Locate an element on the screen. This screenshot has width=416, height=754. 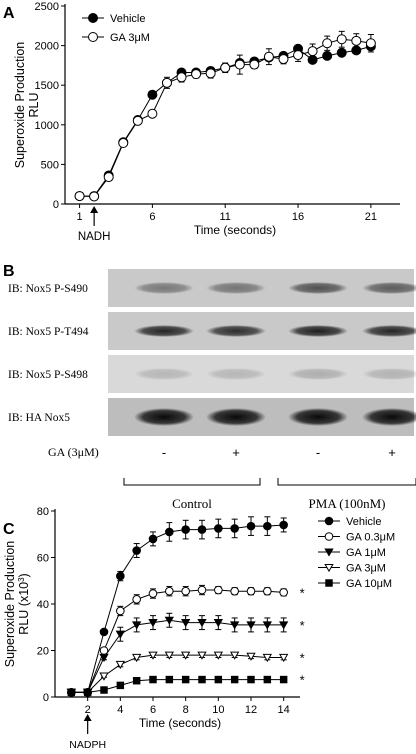
x-tick-label: 11 is located at coordinates (225, 217).